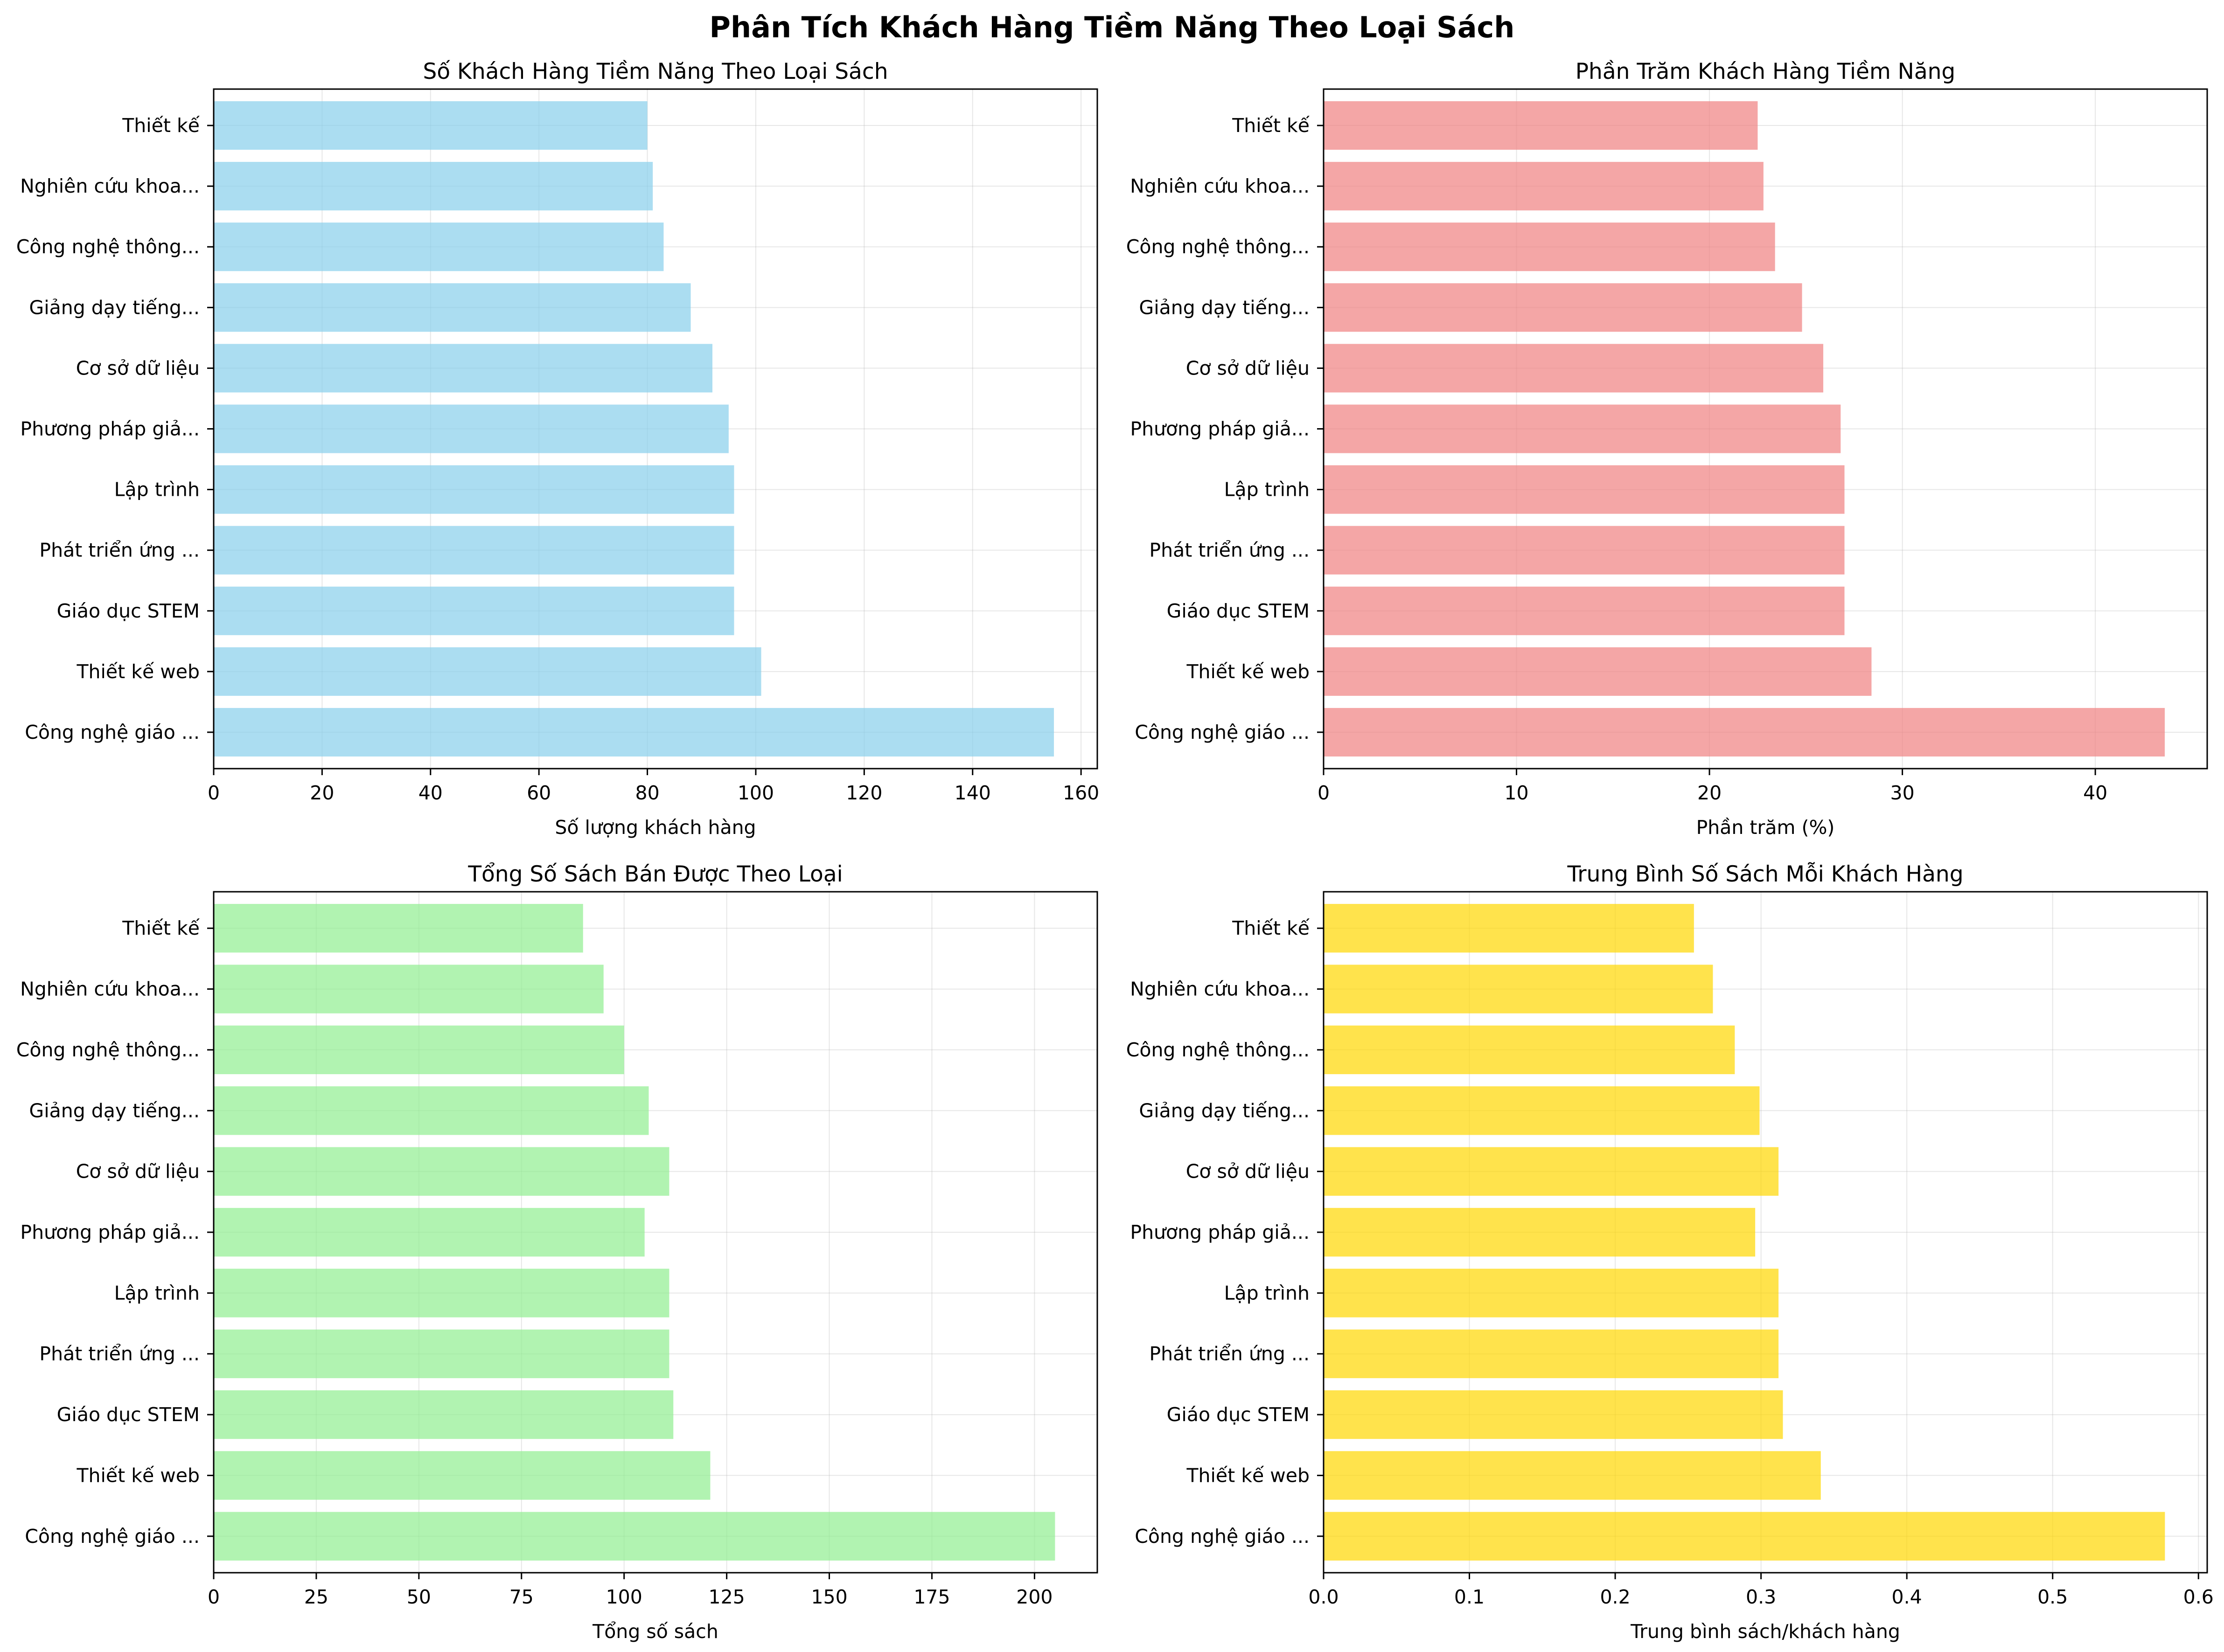 This screenshot has width=2224, height=1652. What do you see at coordinates (973, 793) in the screenshot?
I see `x-tick-label: 140` at bounding box center [973, 793].